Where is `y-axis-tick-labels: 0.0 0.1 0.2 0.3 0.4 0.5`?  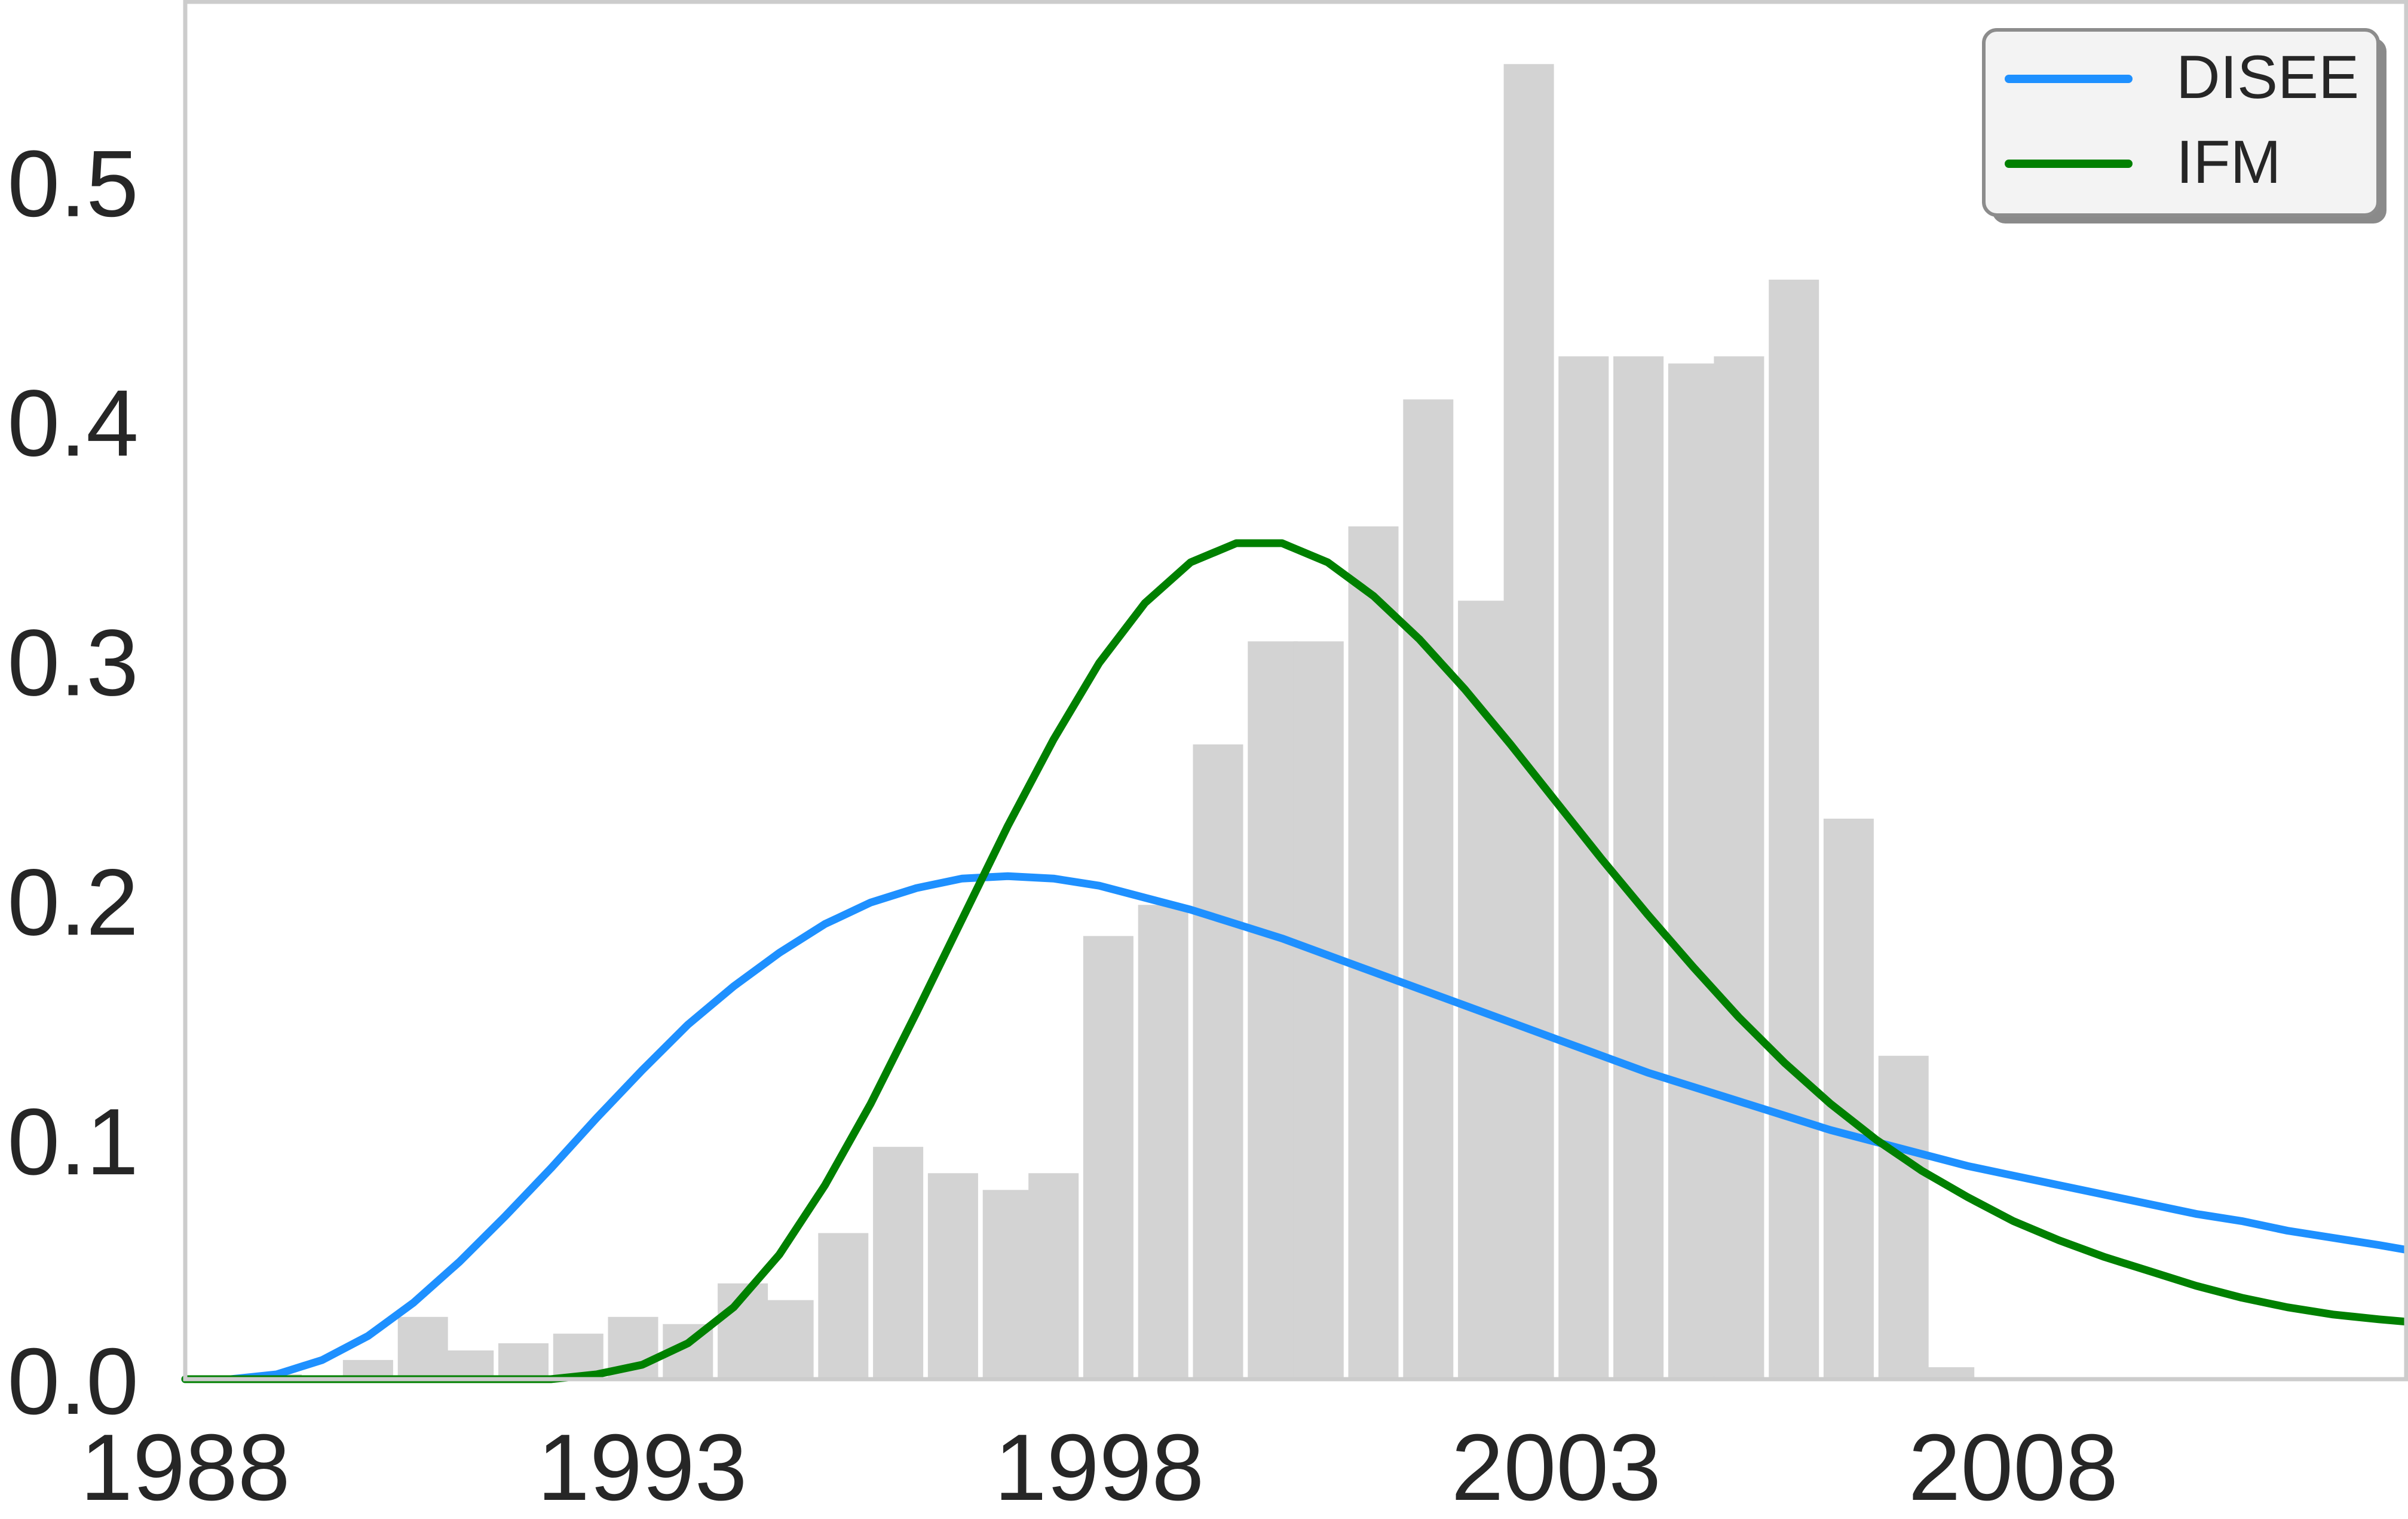 y-axis-tick-labels: 0.0 0.1 0.2 0.3 0.4 0.5 is located at coordinates (73, 782).